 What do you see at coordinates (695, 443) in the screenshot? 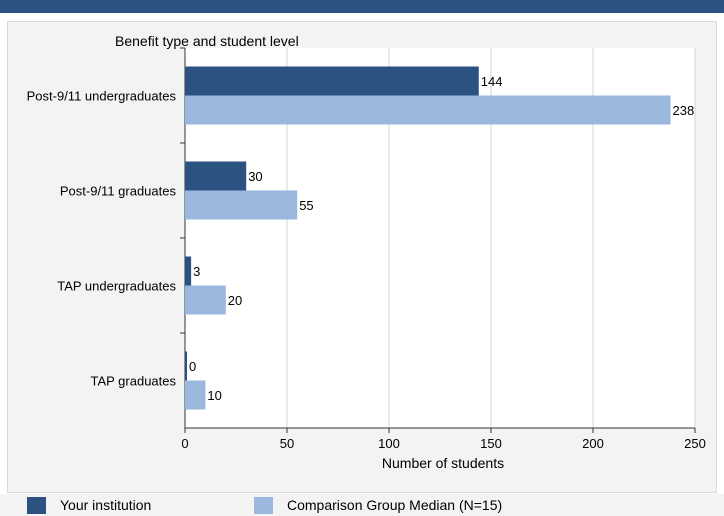
I see `x-tick-label-250: 250` at bounding box center [695, 443].